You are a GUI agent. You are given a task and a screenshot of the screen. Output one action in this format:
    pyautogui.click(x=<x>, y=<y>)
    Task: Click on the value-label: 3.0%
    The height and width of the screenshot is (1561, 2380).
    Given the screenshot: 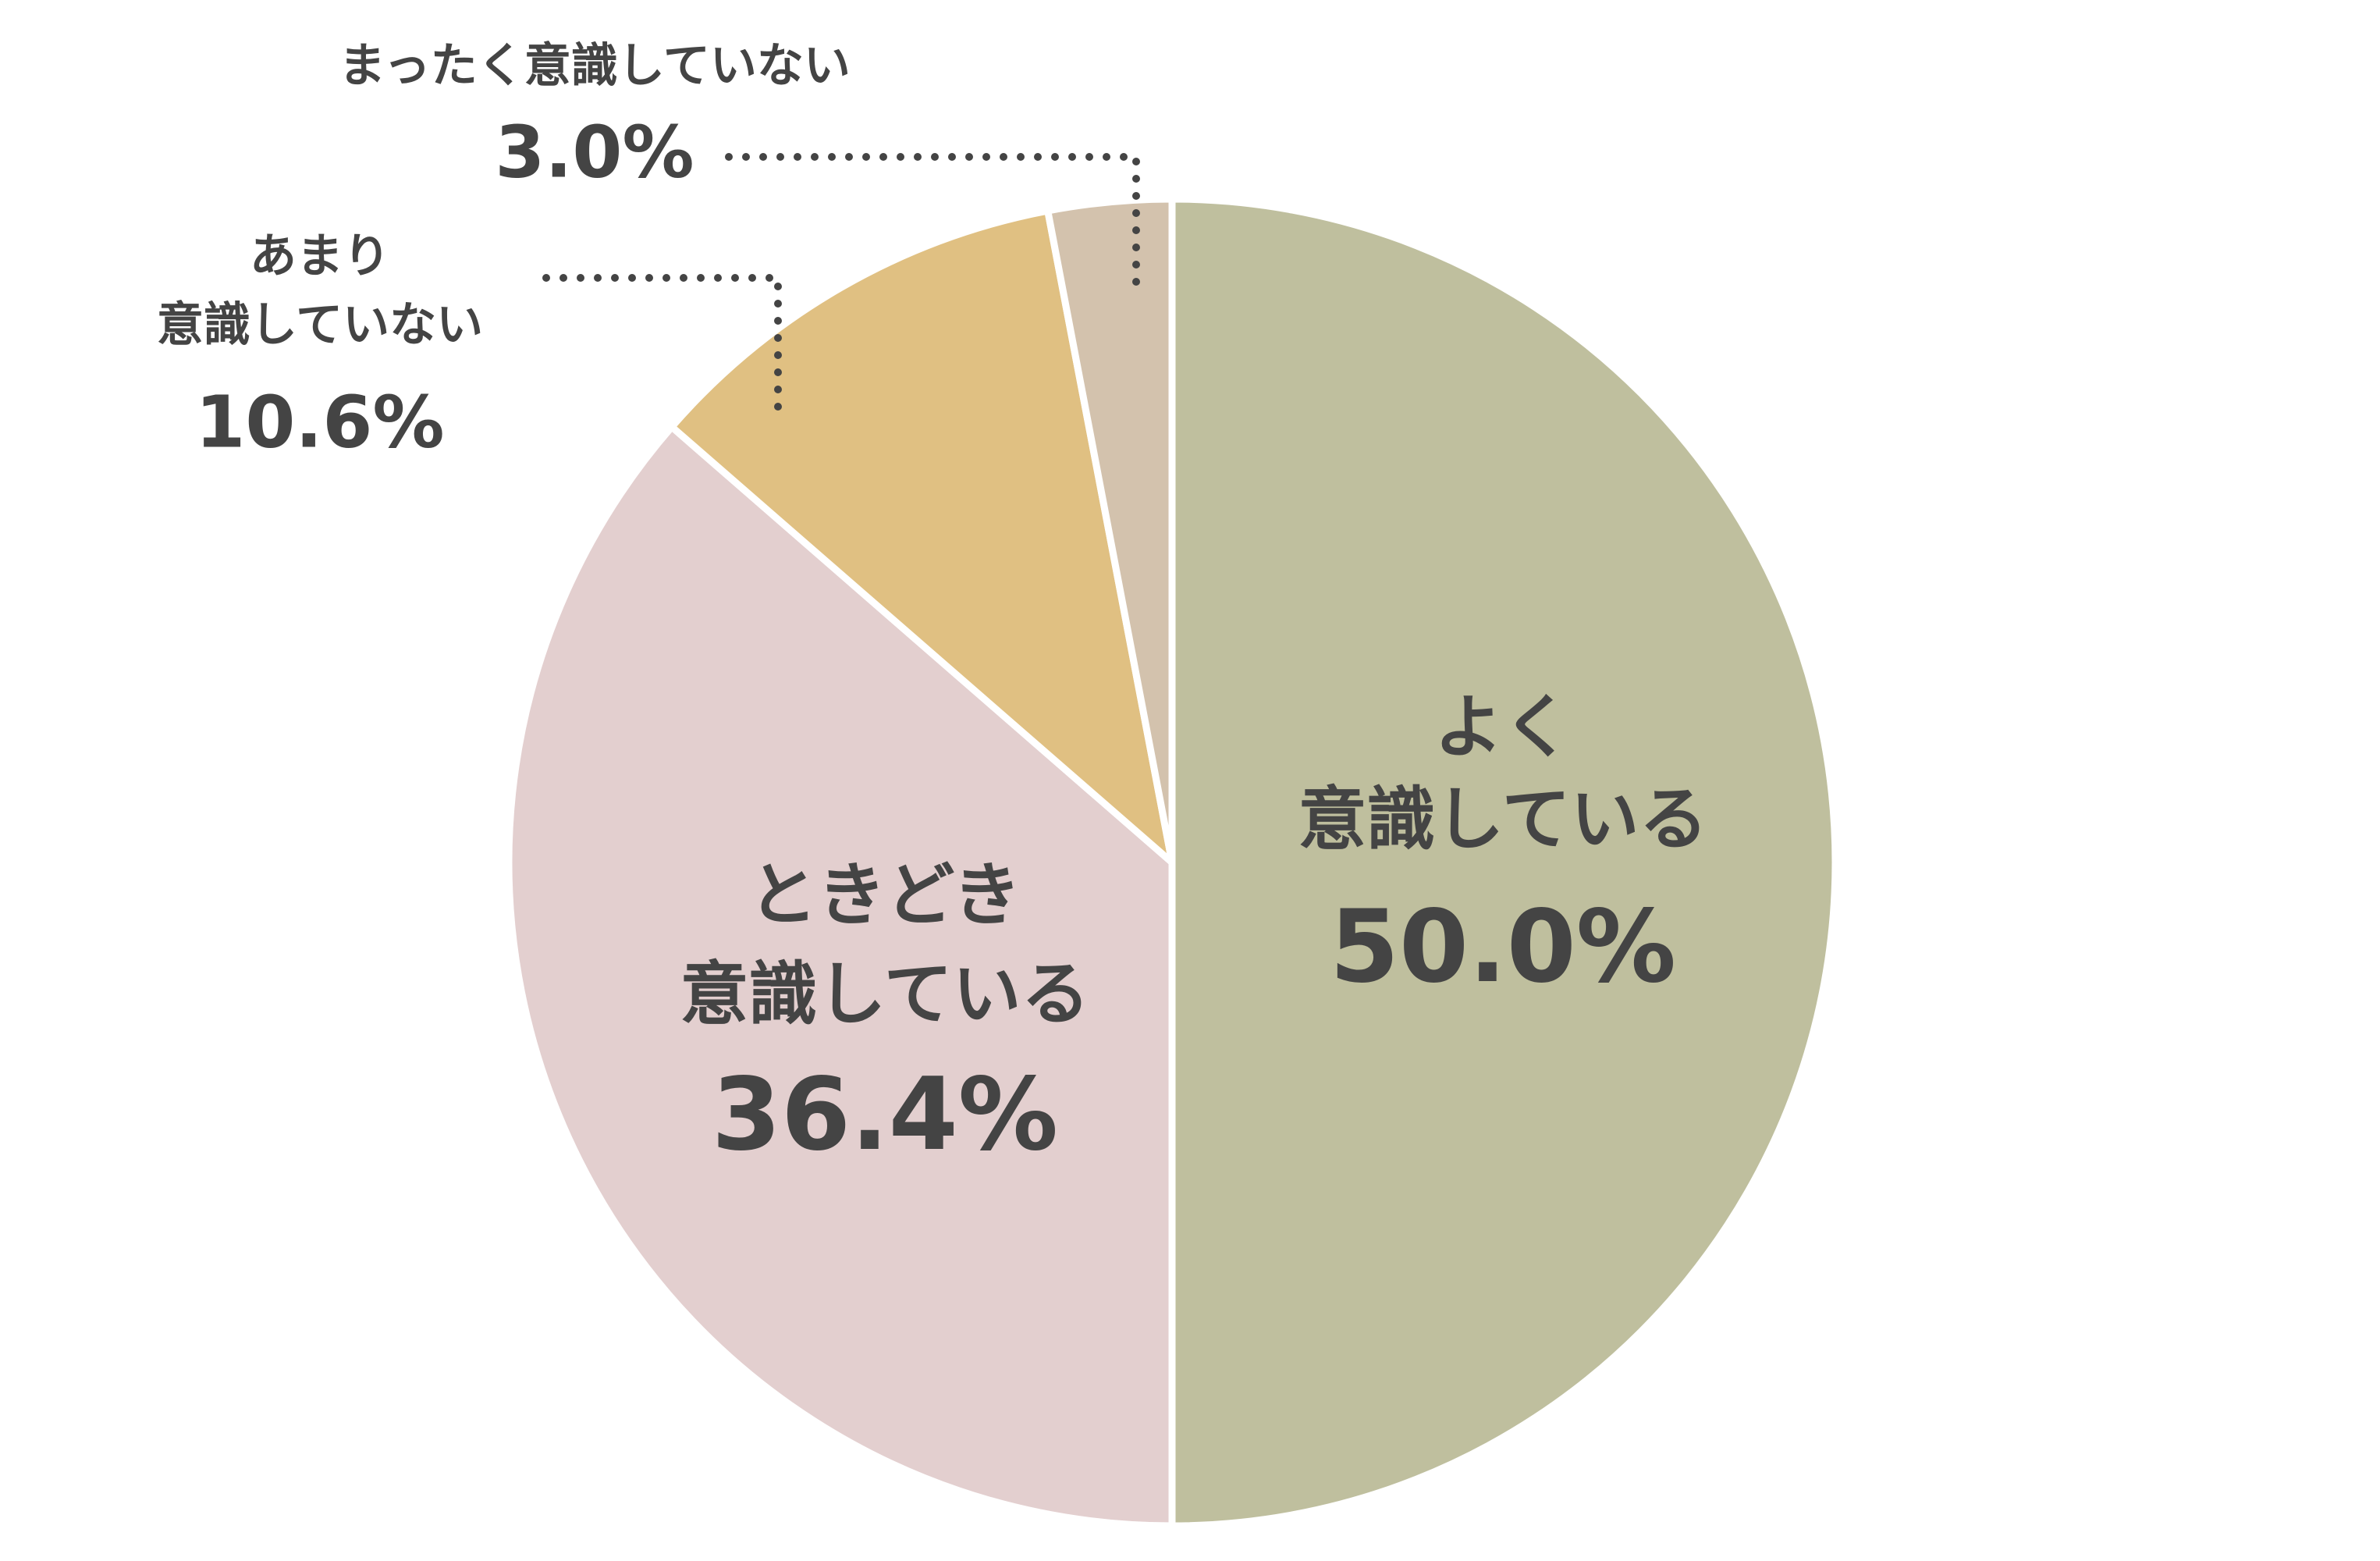 What is the action you would take?
    pyautogui.click(x=594, y=152)
    